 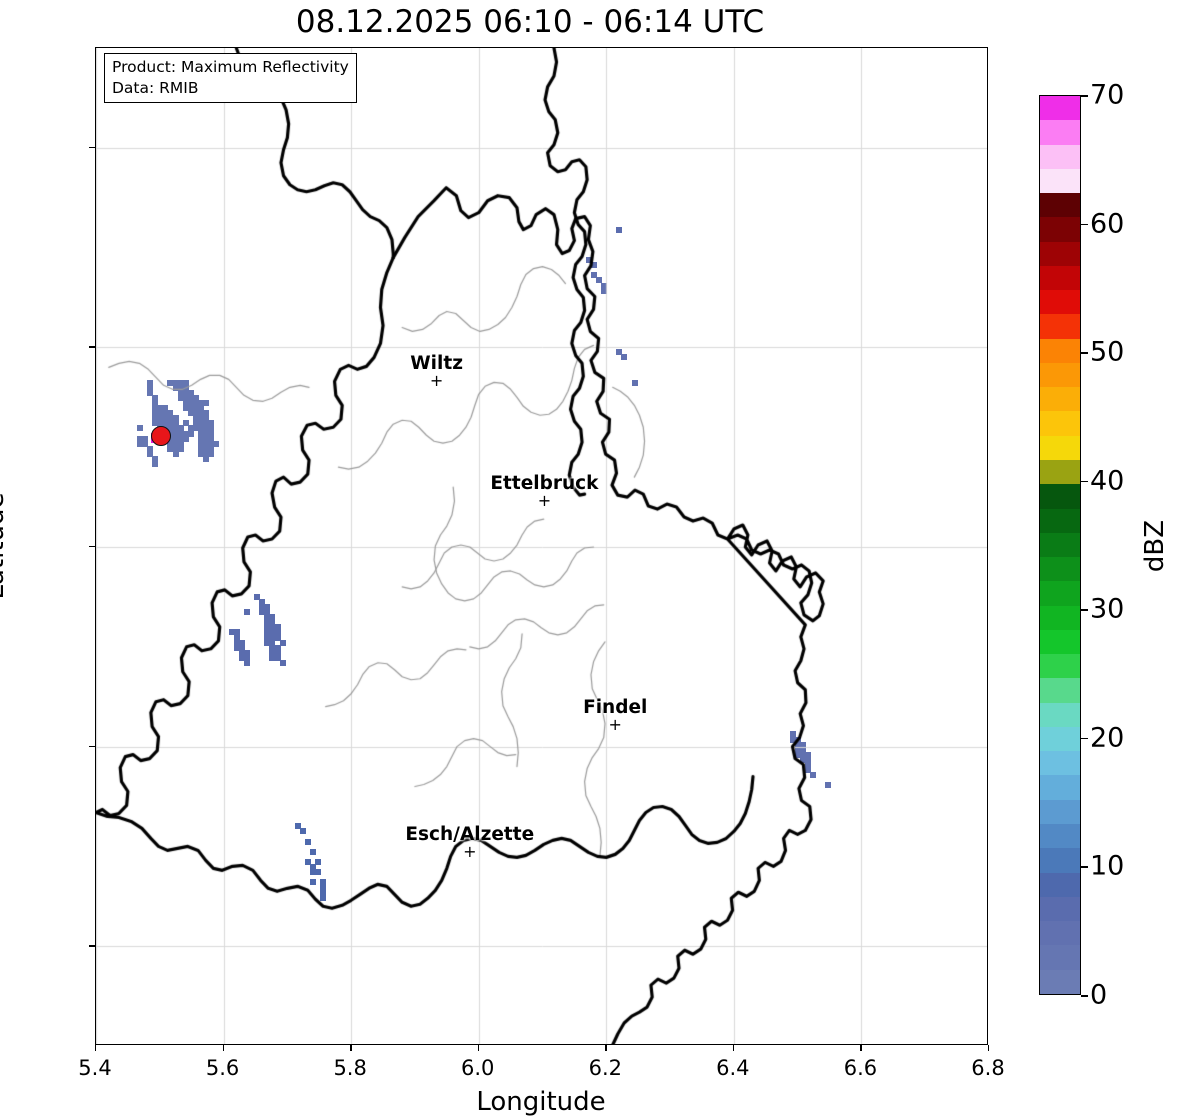 I want to click on longitude-tick-label: 6.2, so click(x=605, y=1068).